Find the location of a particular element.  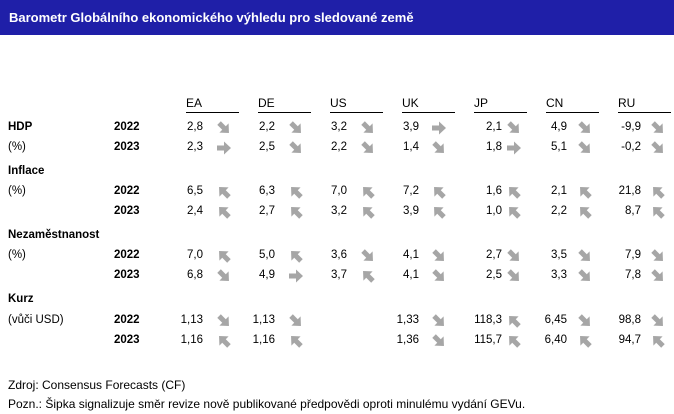

cell-value: 7,0 is located at coordinates (195, 255).